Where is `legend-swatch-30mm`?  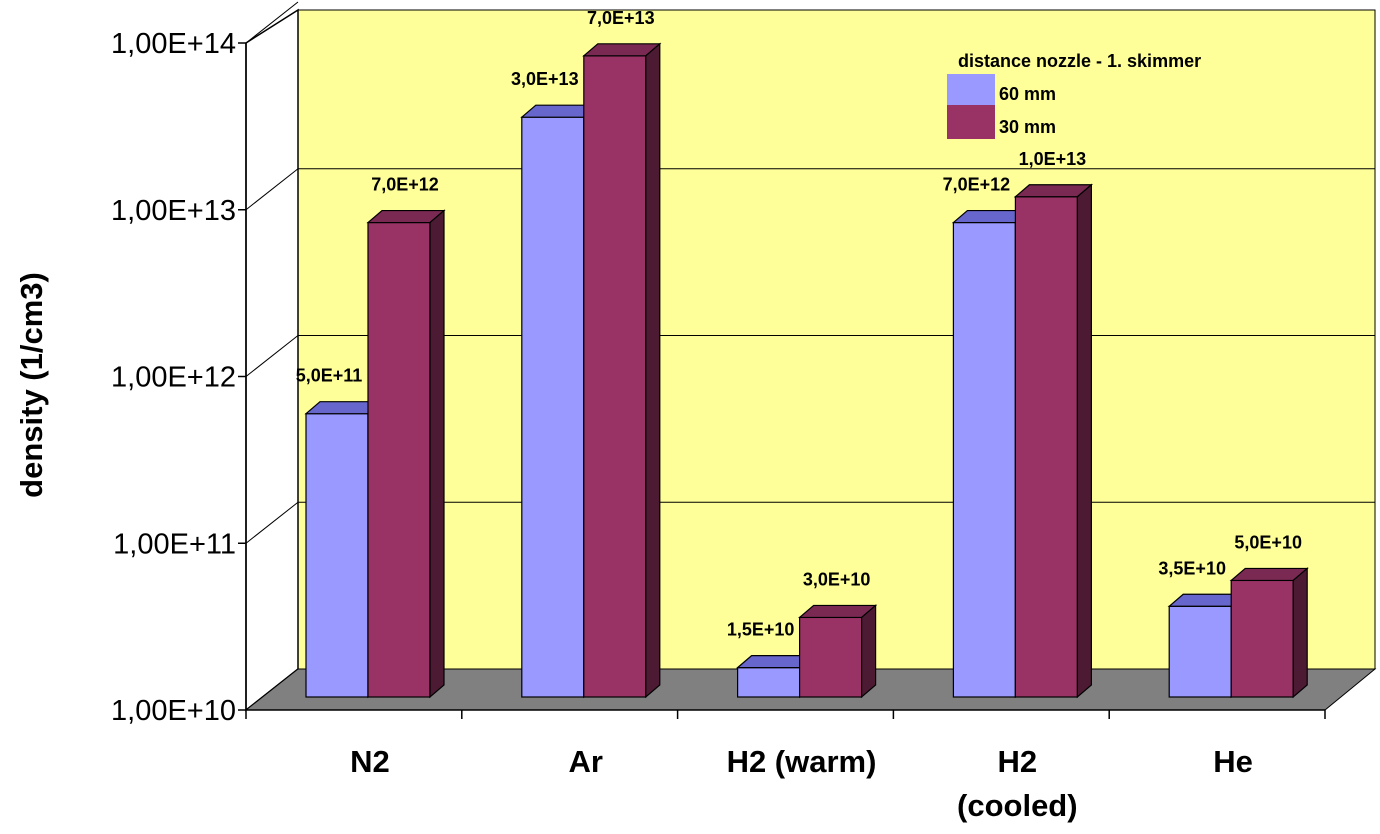
legend-swatch-30mm is located at coordinates (971, 122).